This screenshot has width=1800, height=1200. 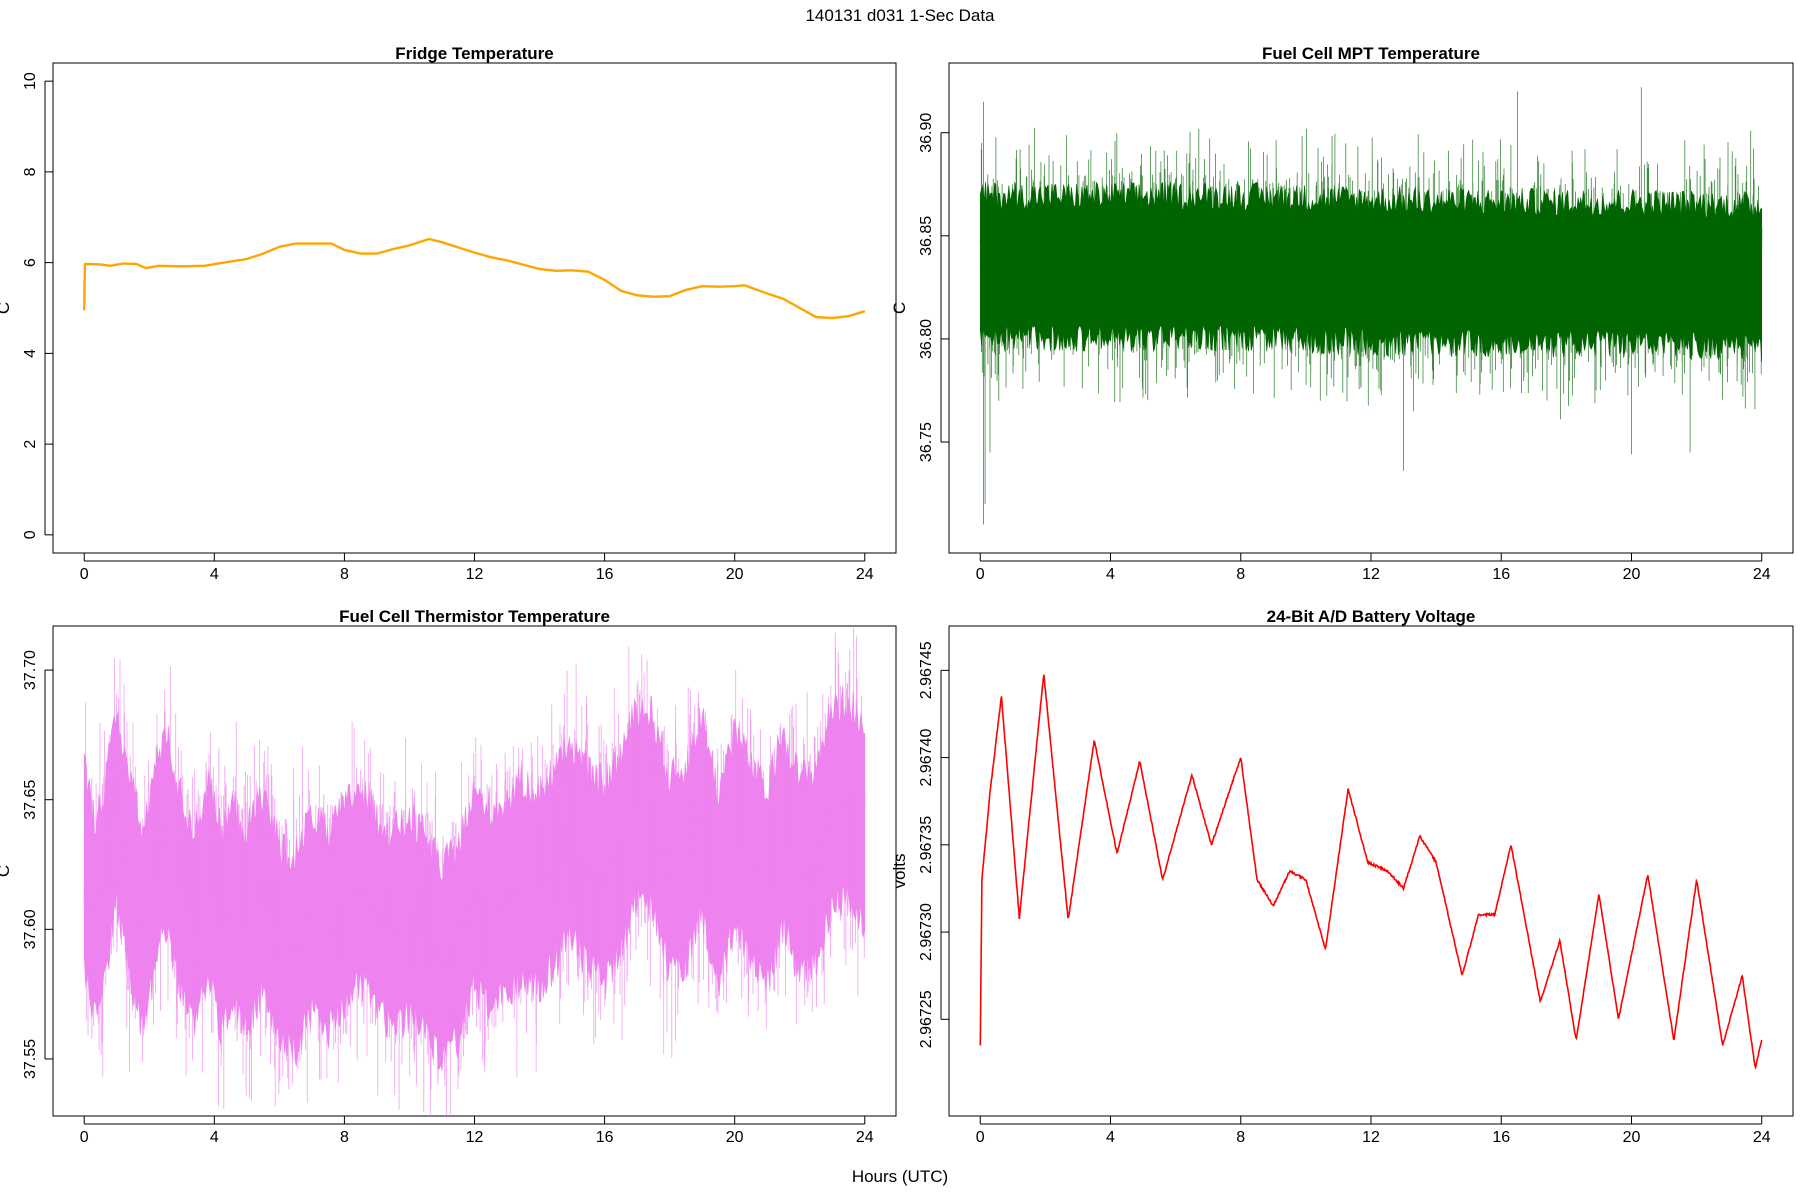 I want to click on battery-x-tick-label: 8, so click(x=1240, y=1137).